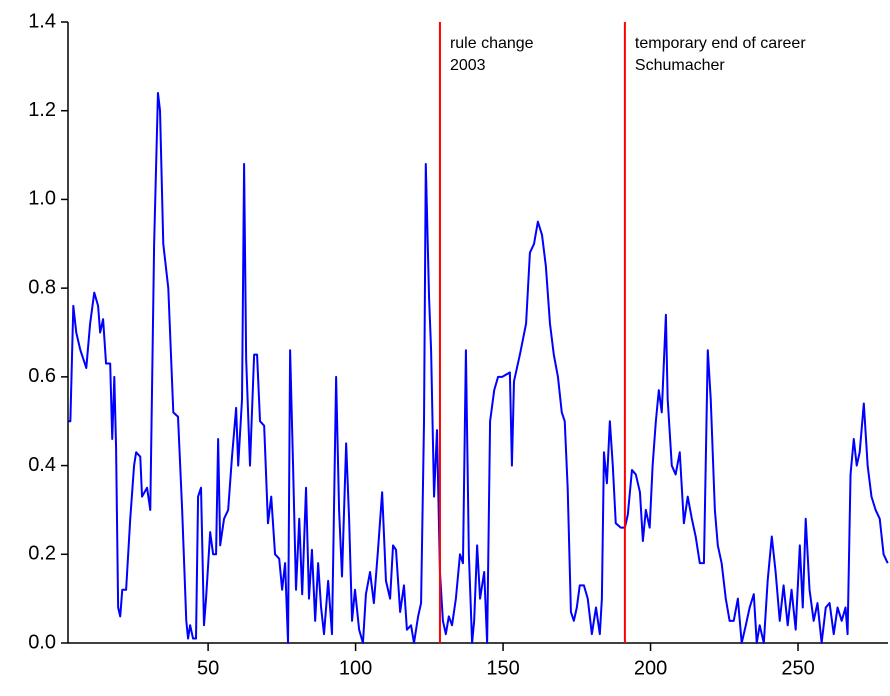 The width and height of the screenshot is (890, 696). Describe the element at coordinates (650, 668) in the screenshot. I see `x-tick-label: 200` at that location.